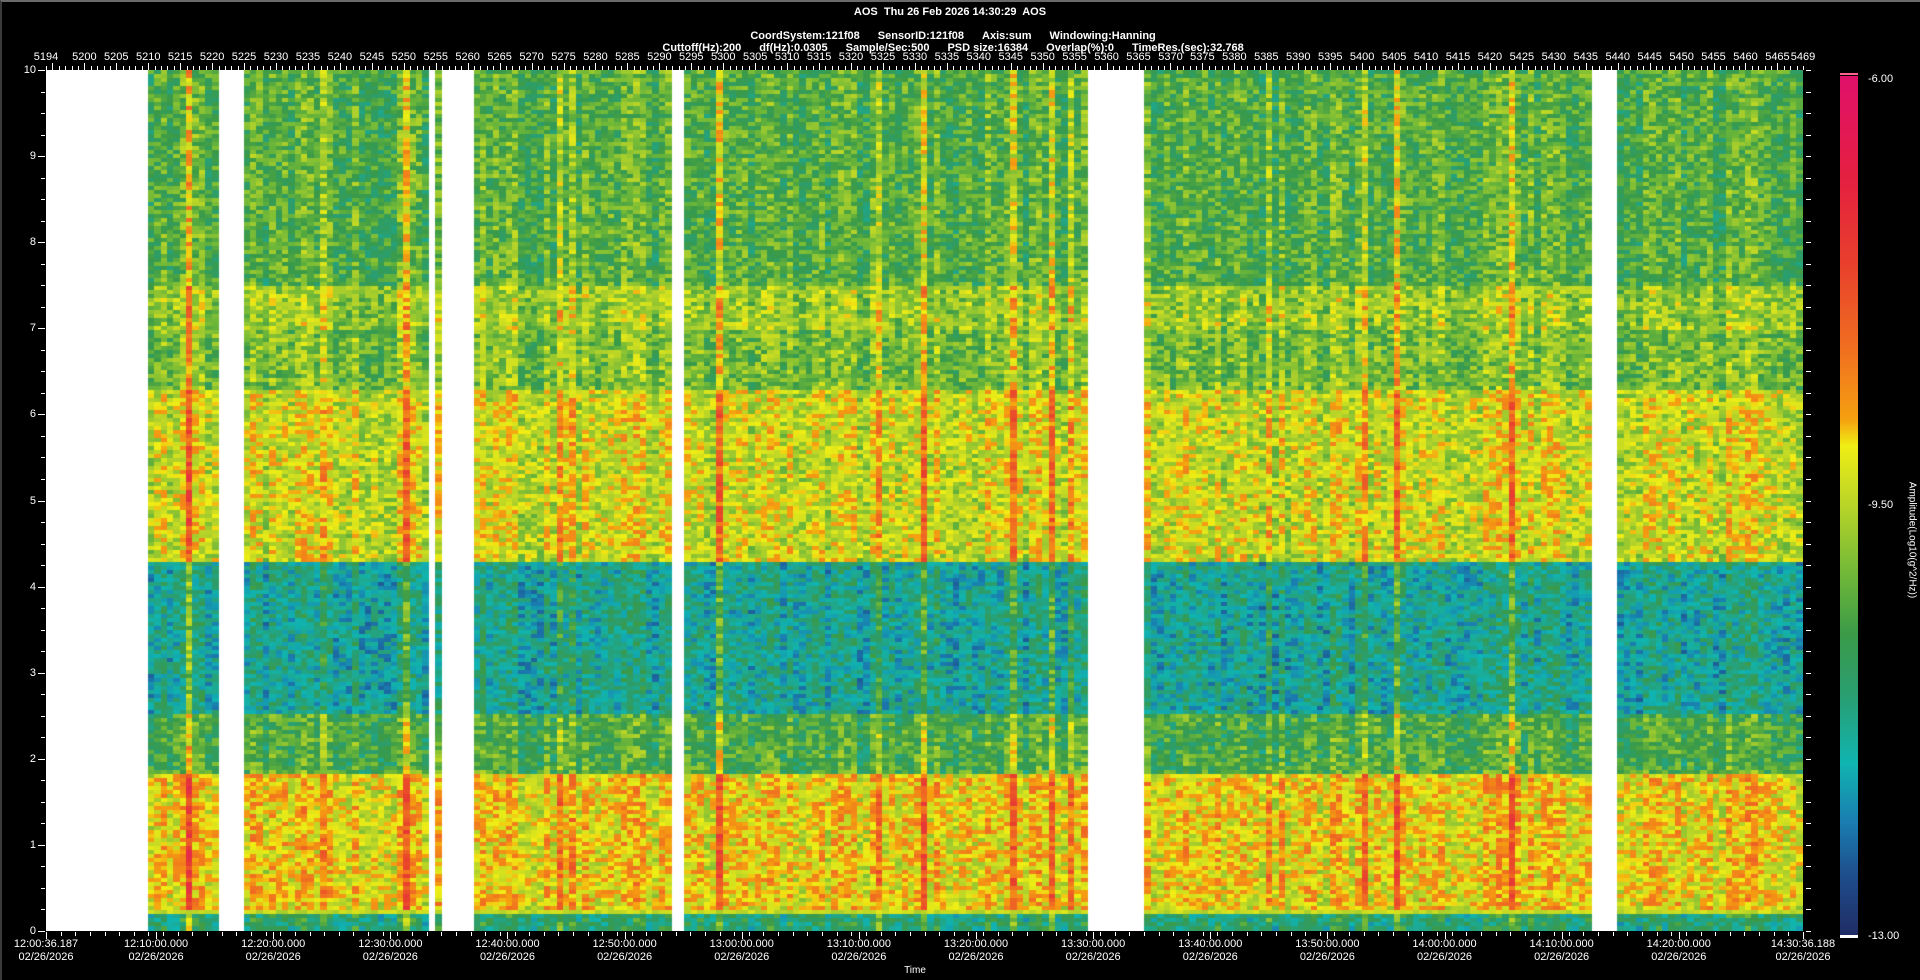 This screenshot has height=980, width=1920. Describe the element at coordinates (979, 57) in the screenshot. I see `top-axis-label: 5340` at that location.